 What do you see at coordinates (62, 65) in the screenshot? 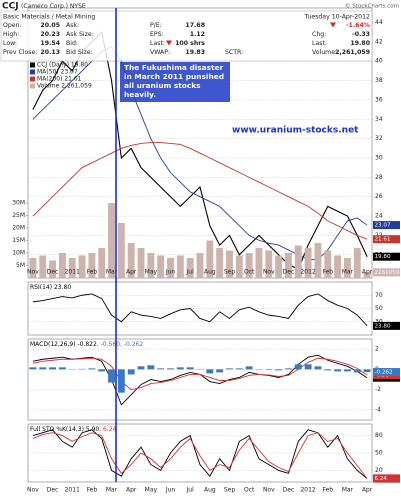
I see `legend-label: CCJ (Daily) 19.80` at bounding box center [62, 65].